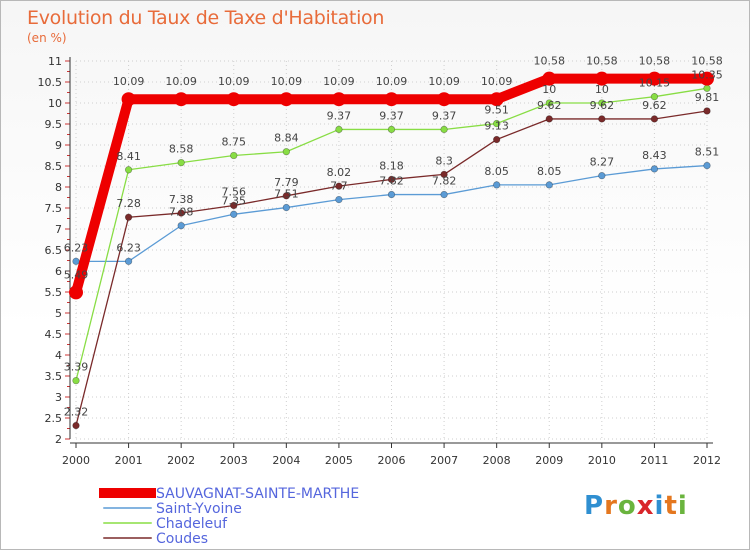  What do you see at coordinates (234, 142) in the screenshot?
I see `data-label: 8.75` at bounding box center [234, 142].